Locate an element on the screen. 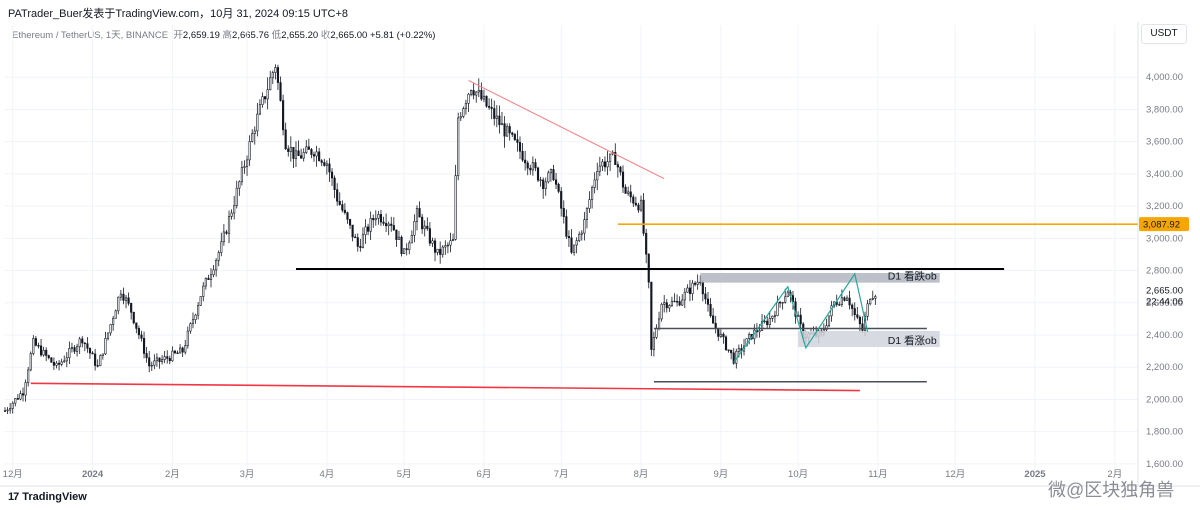  close-label: 收 is located at coordinates (325, 35).